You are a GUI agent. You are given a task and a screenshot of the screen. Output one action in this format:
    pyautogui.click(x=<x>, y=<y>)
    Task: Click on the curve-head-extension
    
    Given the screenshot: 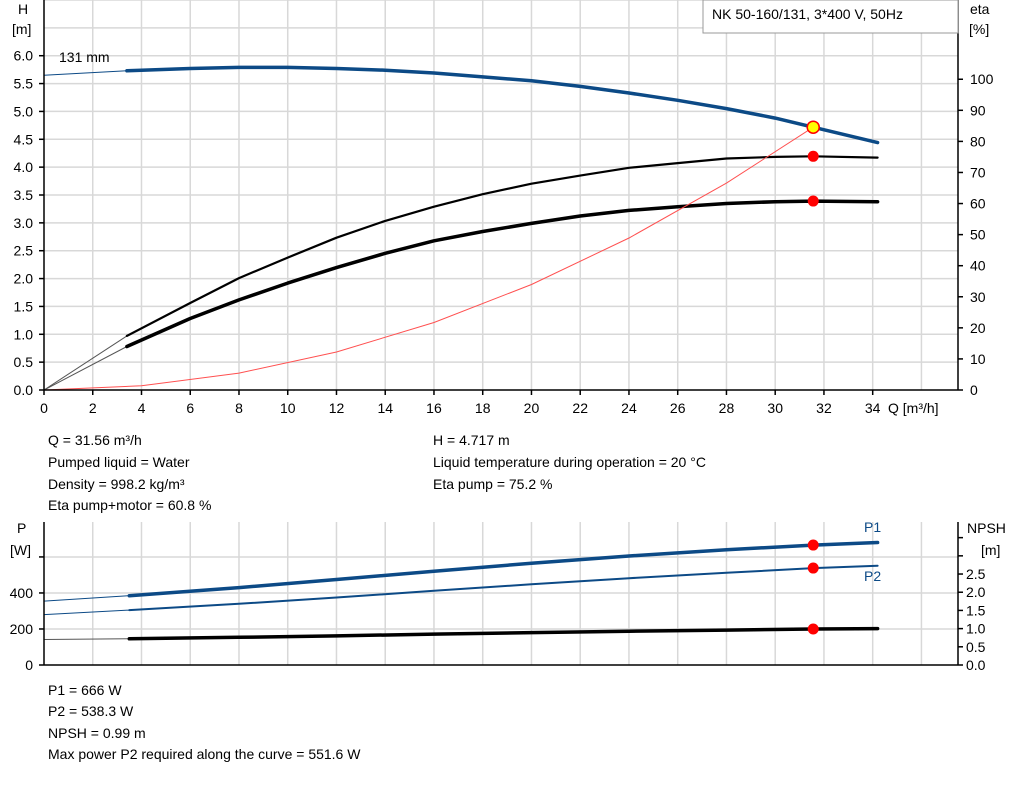 What is the action you would take?
    pyautogui.click(x=85, y=73)
    